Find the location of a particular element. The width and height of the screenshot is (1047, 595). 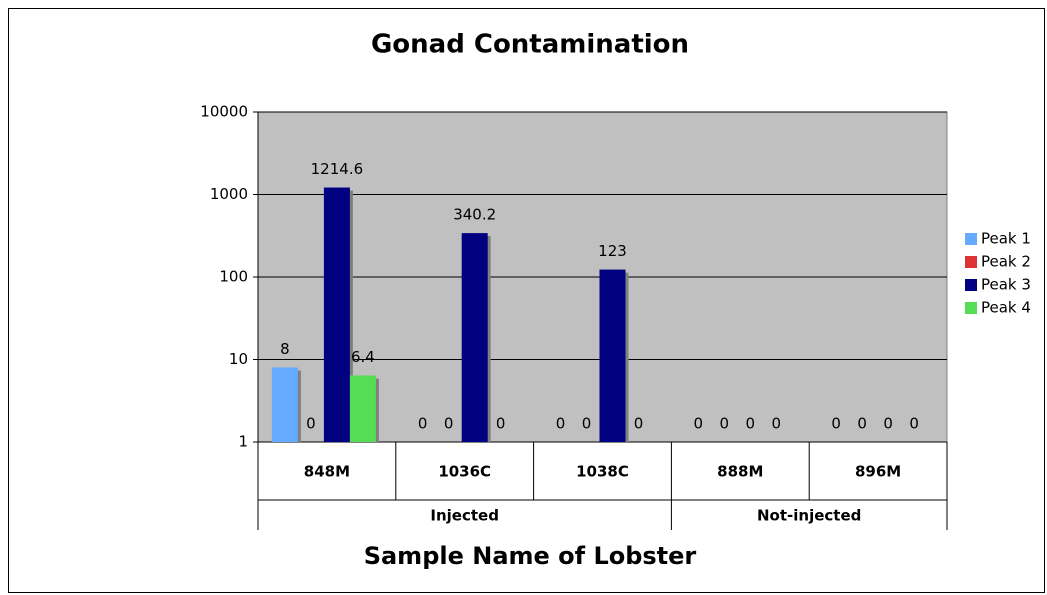

y-tick-label: 1000 is located at coordinates (229, 194).